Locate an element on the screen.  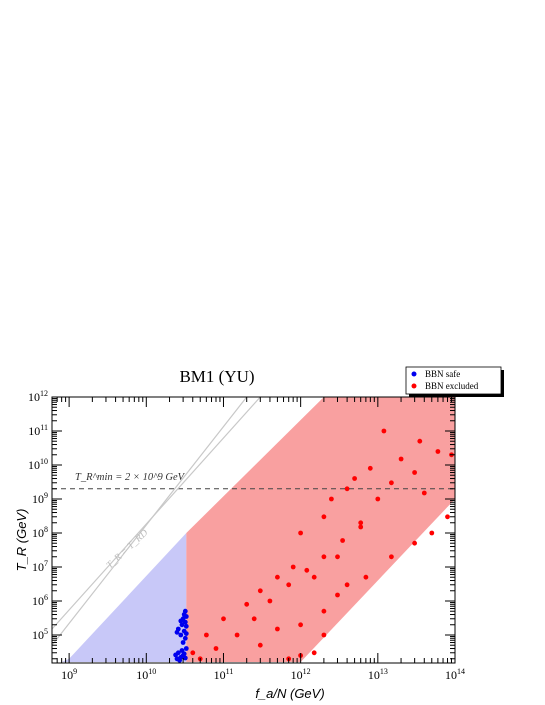
y-axis-label: T_R (GeV) is located at coordinates (21, 540).